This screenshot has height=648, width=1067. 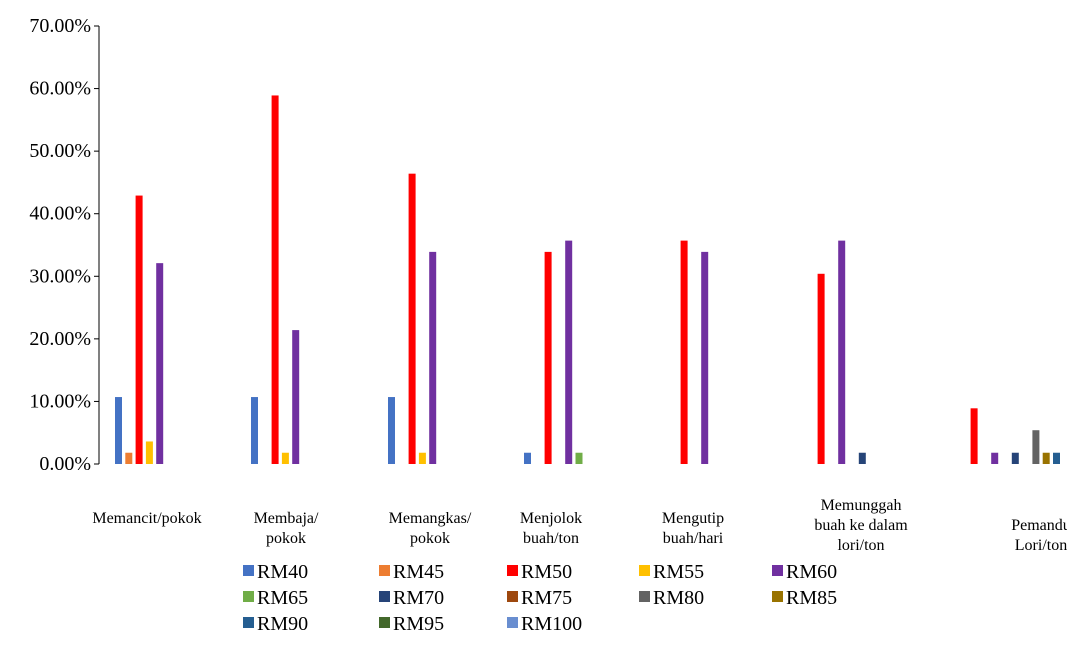 What do you see at coordinates (60, 276) in the screenshot?
I see `y-tick-label: 30.00%` at bounding box center [60, 276].